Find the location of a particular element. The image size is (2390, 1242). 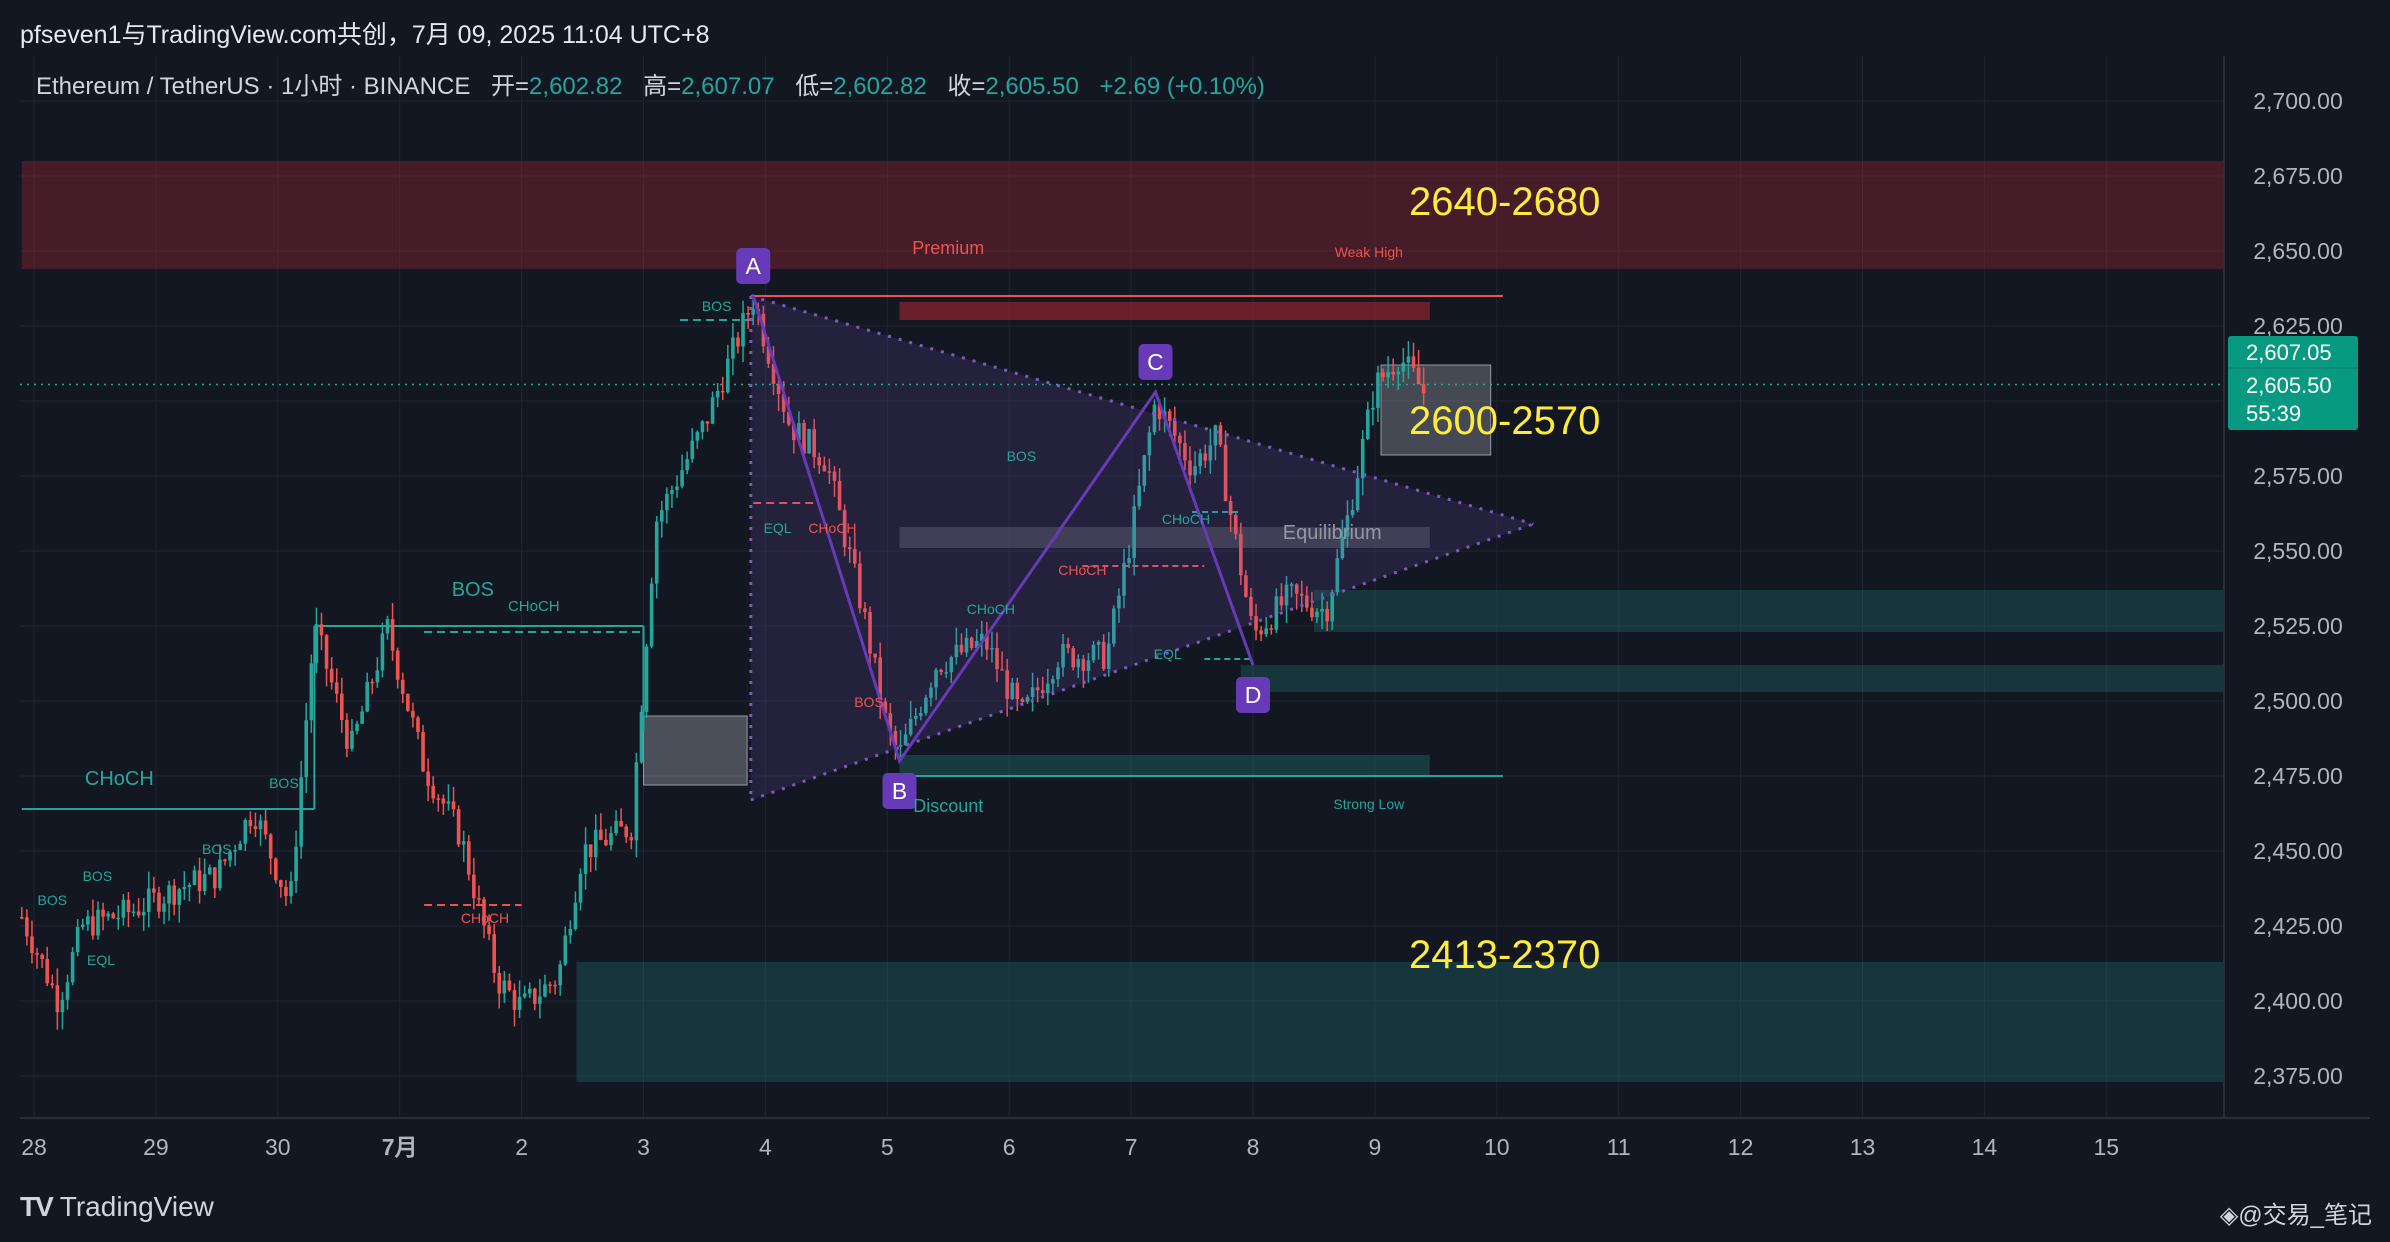

price-tick-label: 2,450.00 is located at coordinates (2298, 851).